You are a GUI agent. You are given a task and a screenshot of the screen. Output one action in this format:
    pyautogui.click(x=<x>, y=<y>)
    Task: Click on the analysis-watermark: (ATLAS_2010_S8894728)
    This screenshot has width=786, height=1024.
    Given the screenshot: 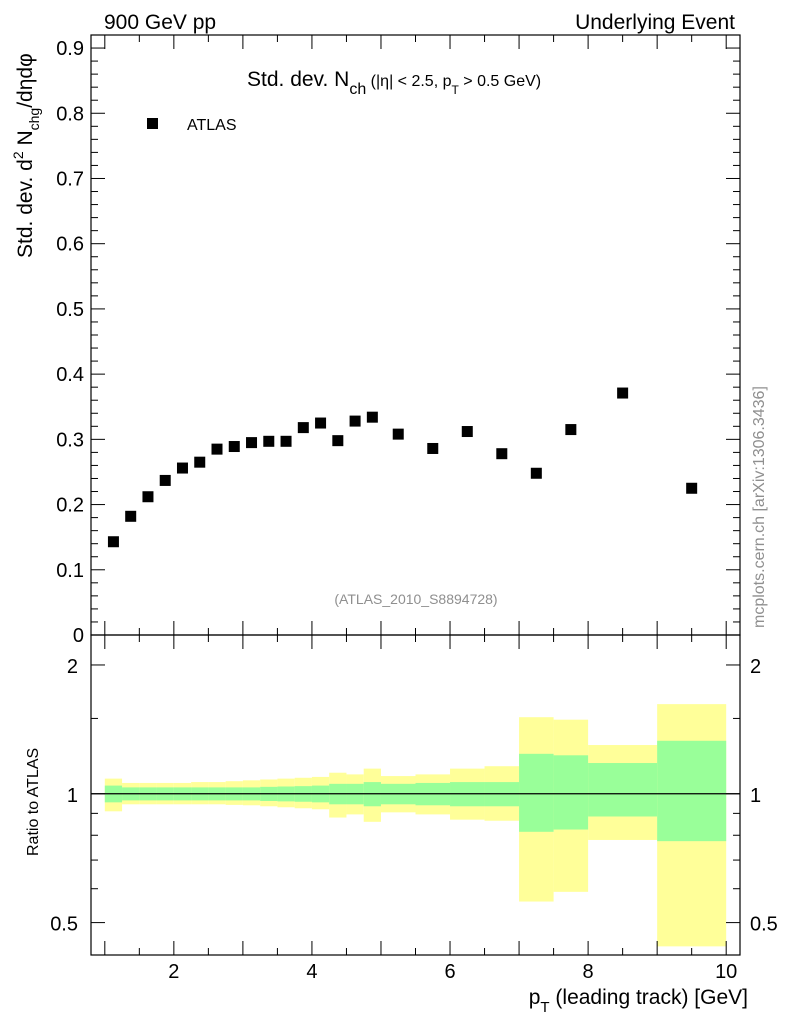 What is the action you would take?
    pyautogui.click(x=415, y=599)
    